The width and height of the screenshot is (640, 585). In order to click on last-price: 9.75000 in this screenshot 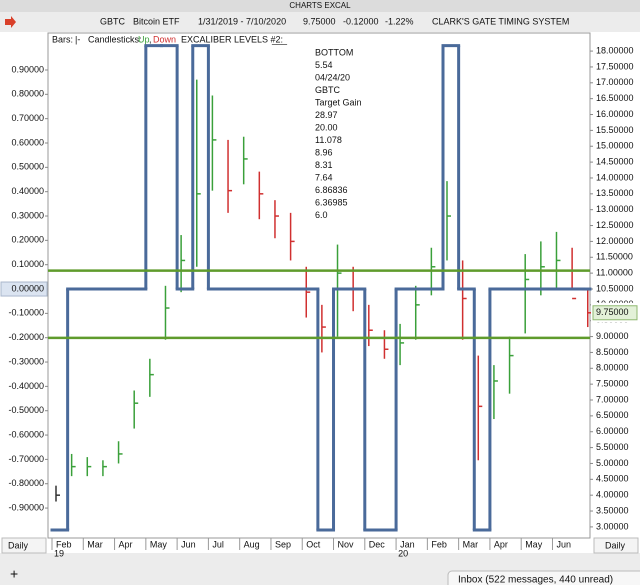, I will do `click(319, 21)`.